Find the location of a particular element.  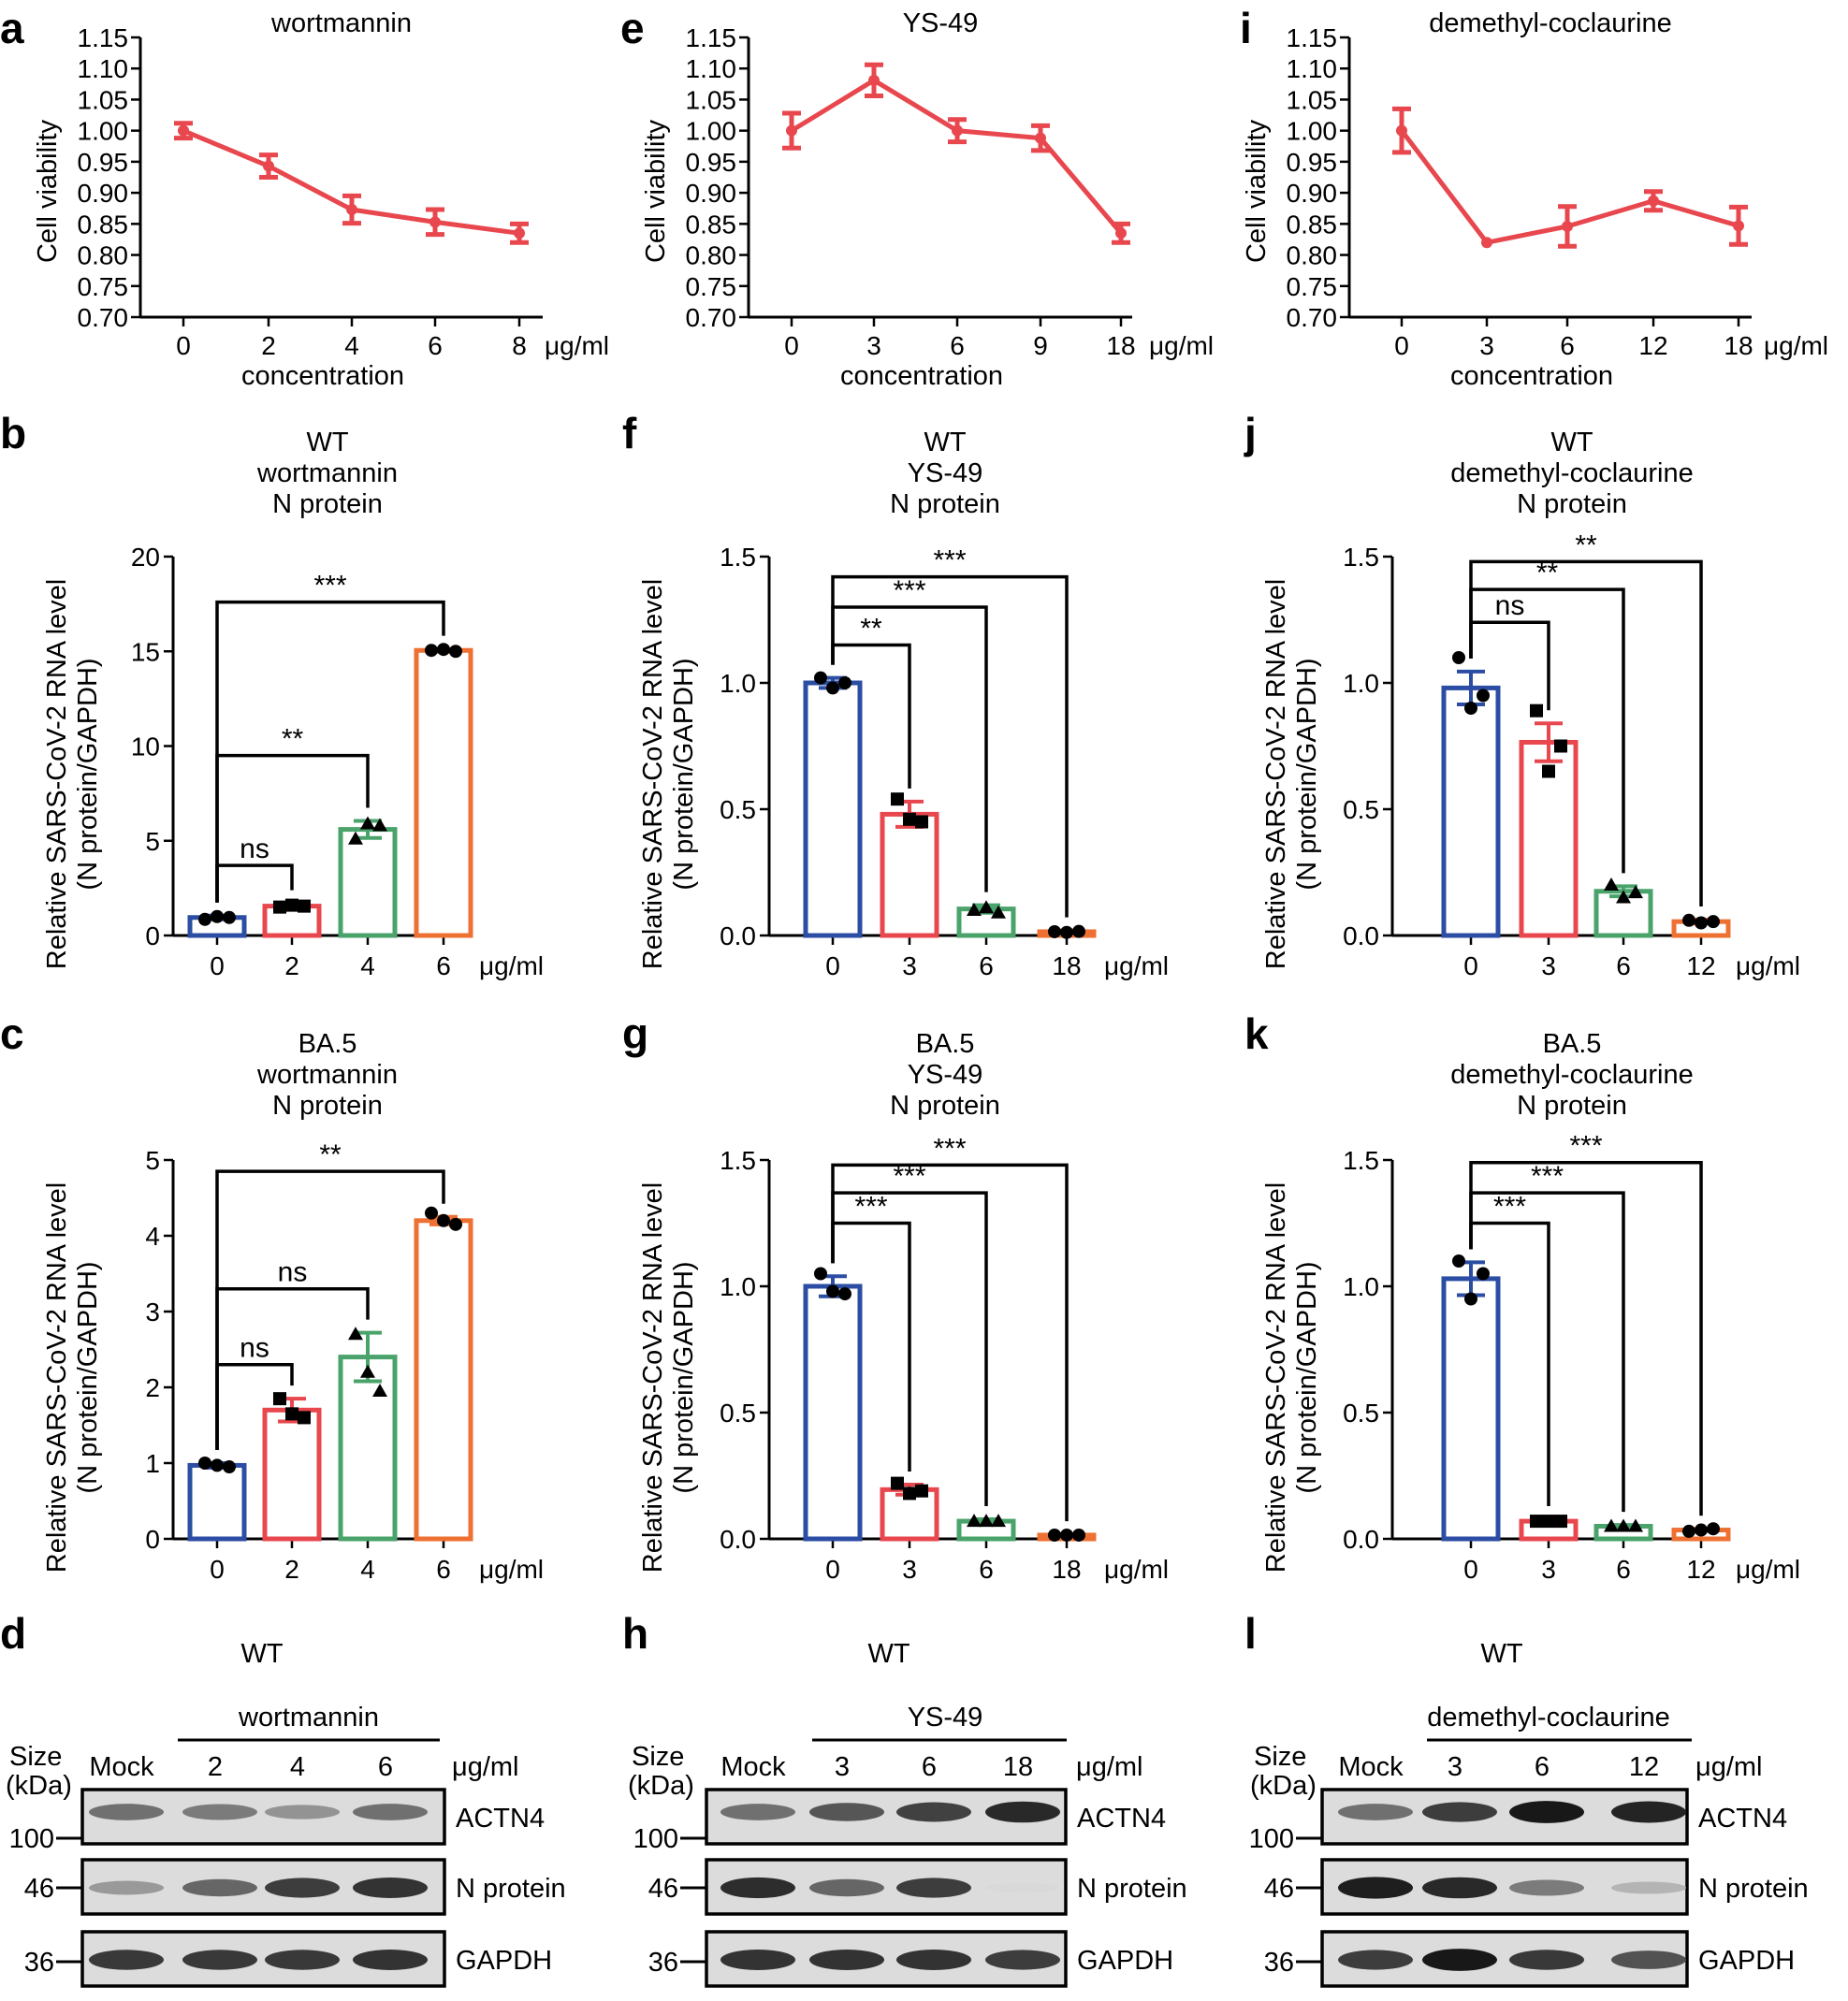

y-tick-label: 1.0 is located at coordinates (738, 683).